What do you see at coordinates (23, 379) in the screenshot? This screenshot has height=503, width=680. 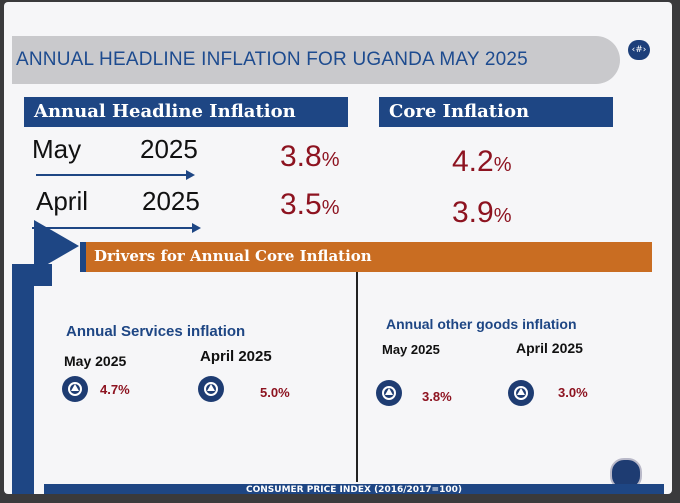 I see `left-vertical-bar` at bounding box center [23, 379].